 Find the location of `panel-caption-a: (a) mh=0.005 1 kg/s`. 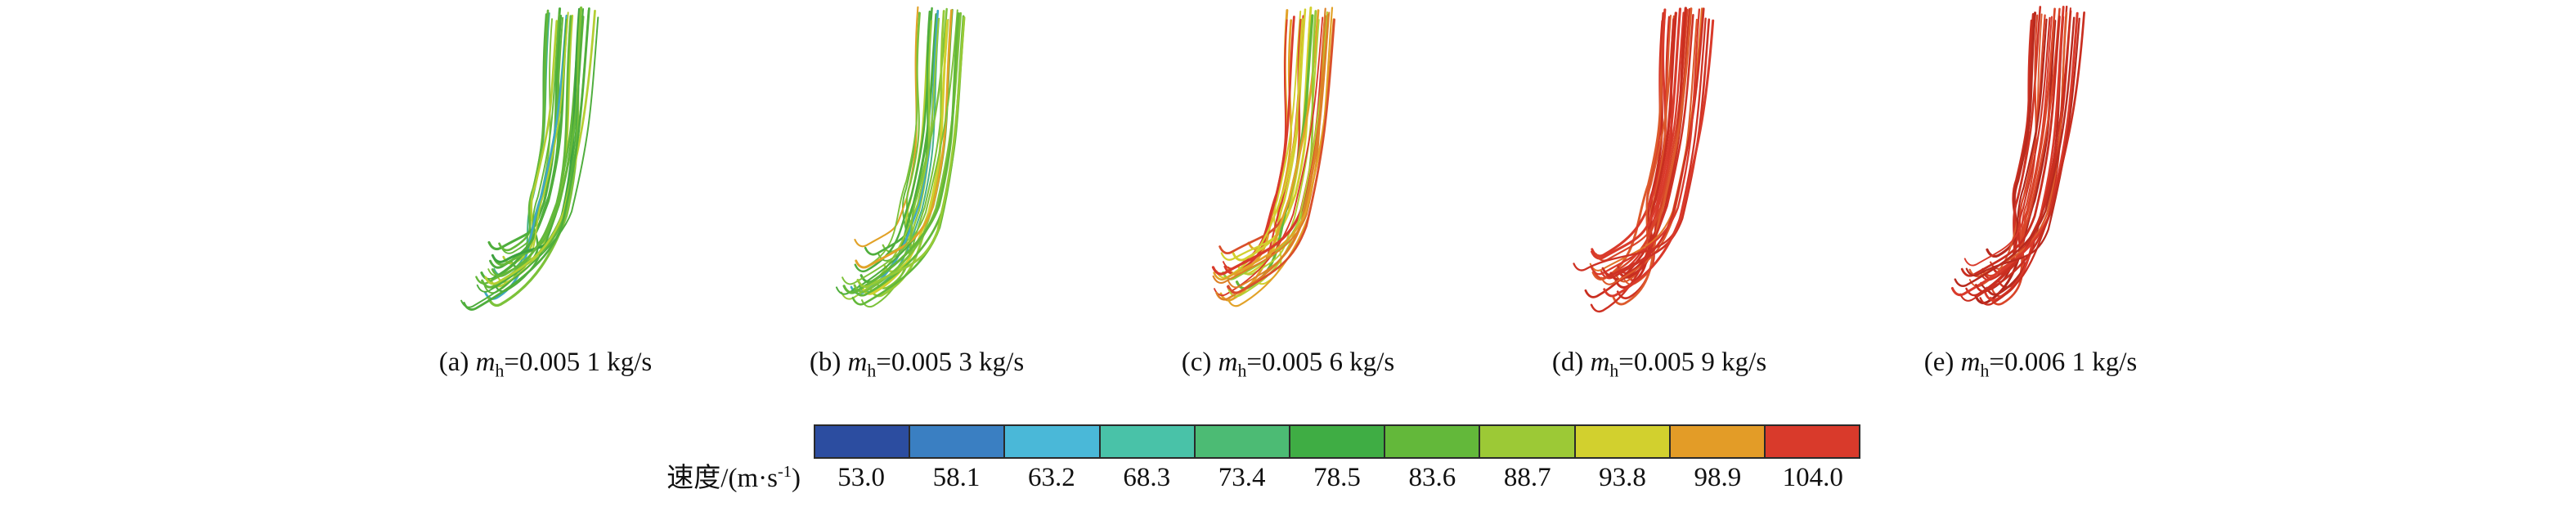

panel-caption-a: (a) mh=0.005 1 kg/s is located at coordinates (546, 364).